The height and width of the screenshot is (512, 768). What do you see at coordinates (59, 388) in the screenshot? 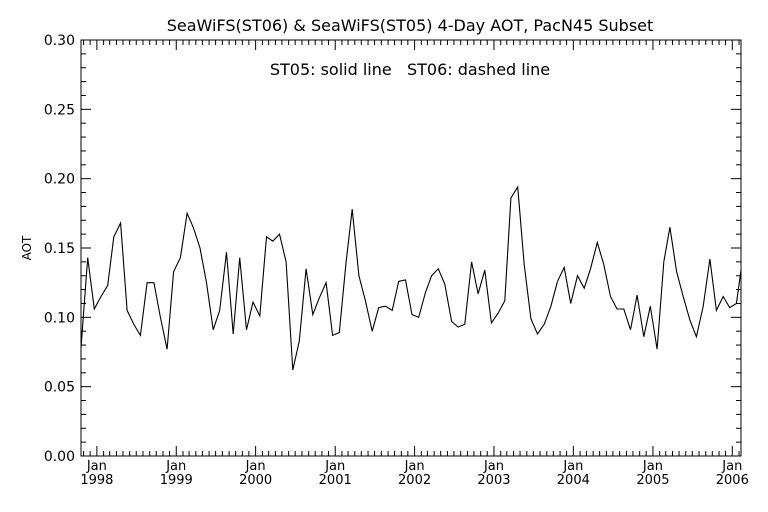
I see `y-tick-label: 0.05` at bounding box center [59, 388].